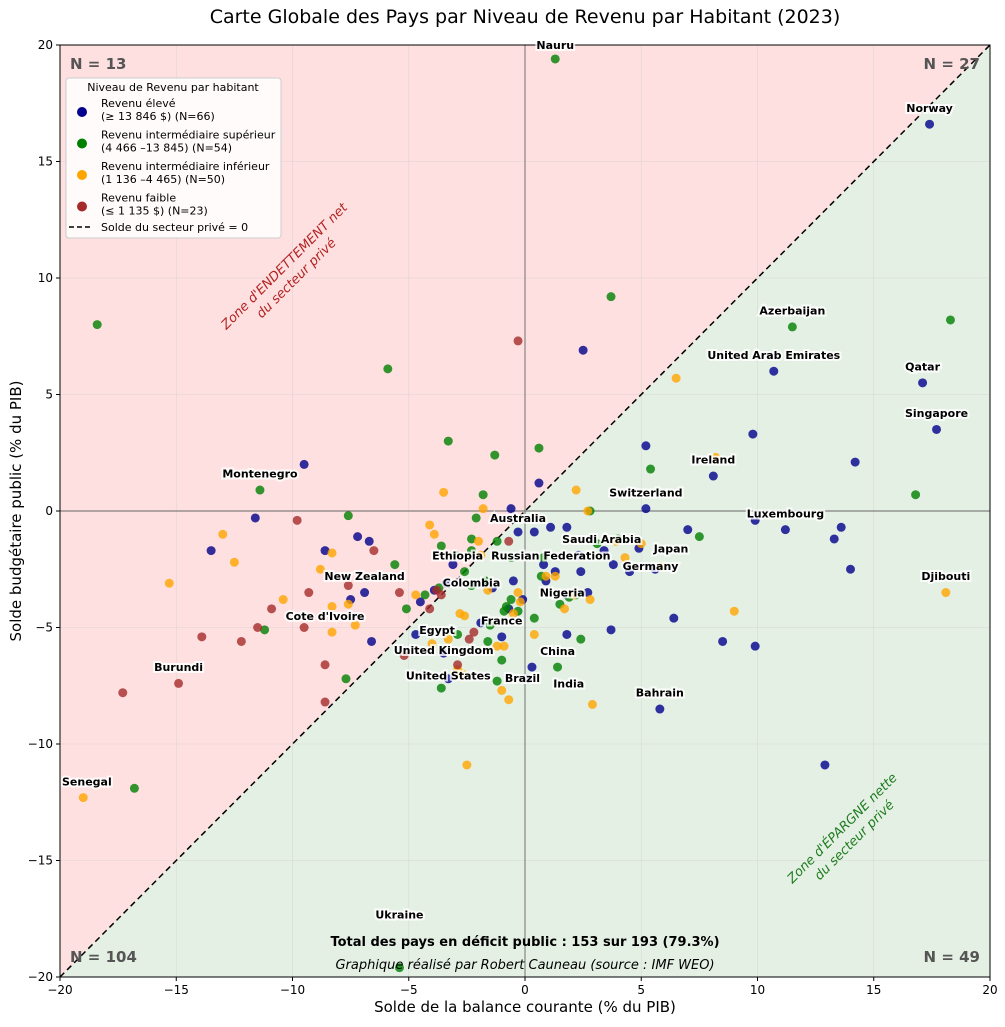 This screenshot has height=1027, width=1005. What do you see at coordinates (166, 148) in the screenshot?
I see `legend-range: (4 466 –13 845) (N=54)` at bounding box center [166, 148].